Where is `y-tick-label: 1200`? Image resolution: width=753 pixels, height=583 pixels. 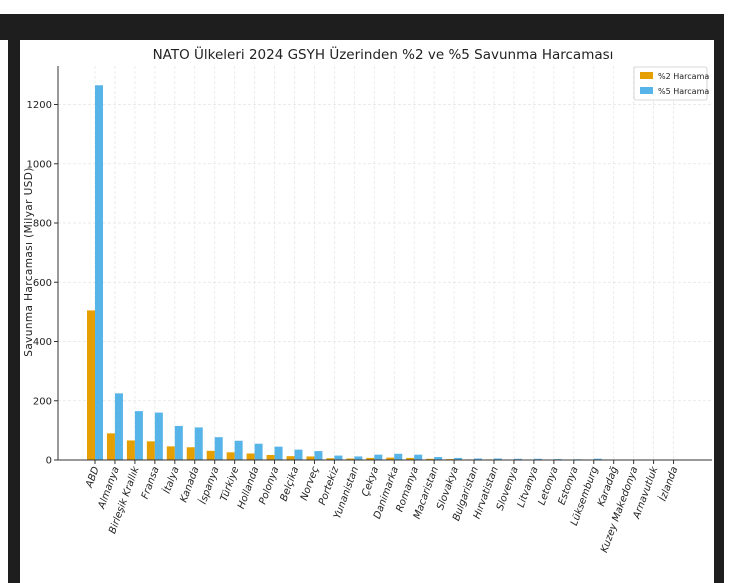 y-tick-label: 1200 is located at coordinates (39, 105).